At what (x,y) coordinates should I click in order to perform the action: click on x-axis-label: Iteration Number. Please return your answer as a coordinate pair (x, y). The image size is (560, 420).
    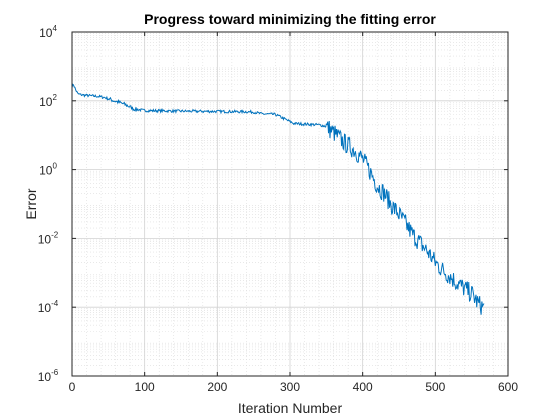
    Looking at the image, I should click on (290, 408).